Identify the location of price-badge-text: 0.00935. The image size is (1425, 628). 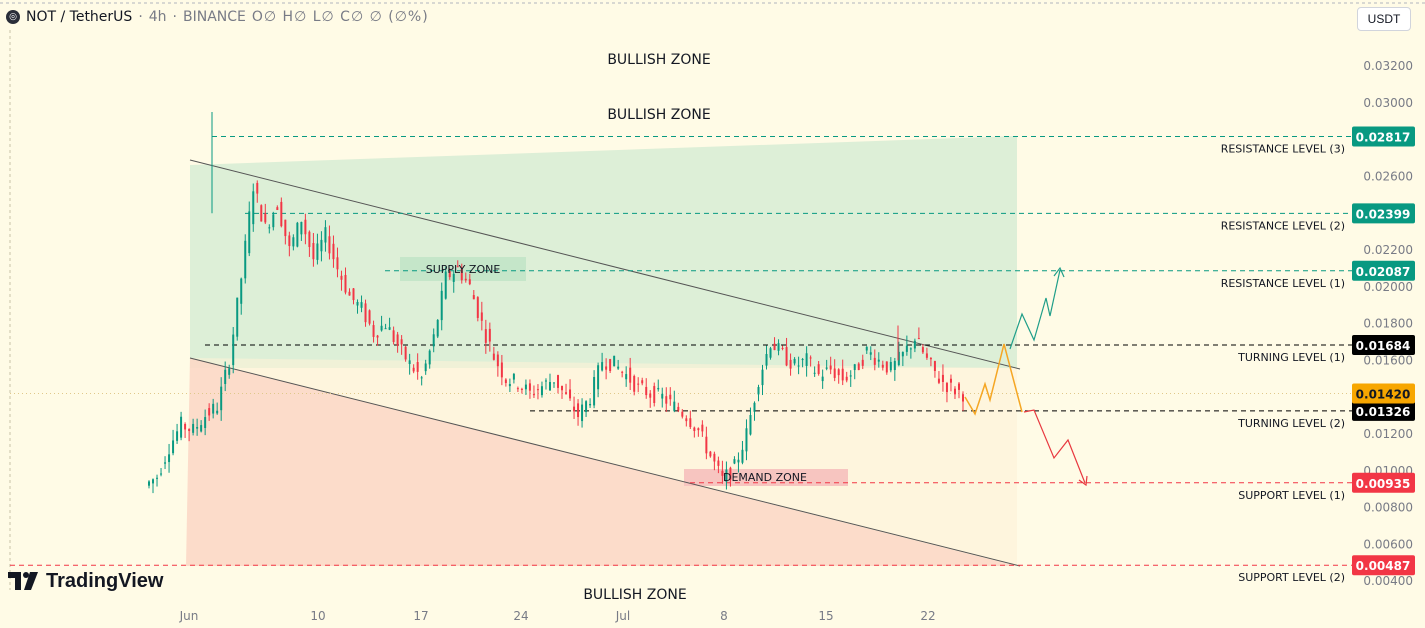
(1383, 484).